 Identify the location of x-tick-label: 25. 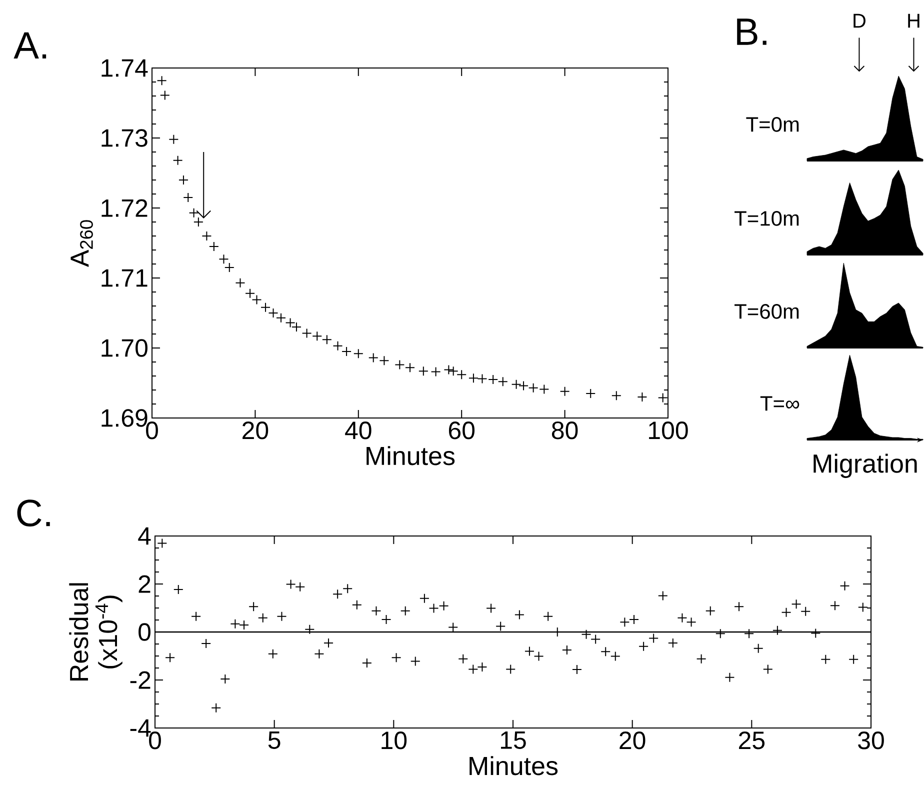
(752, 741).